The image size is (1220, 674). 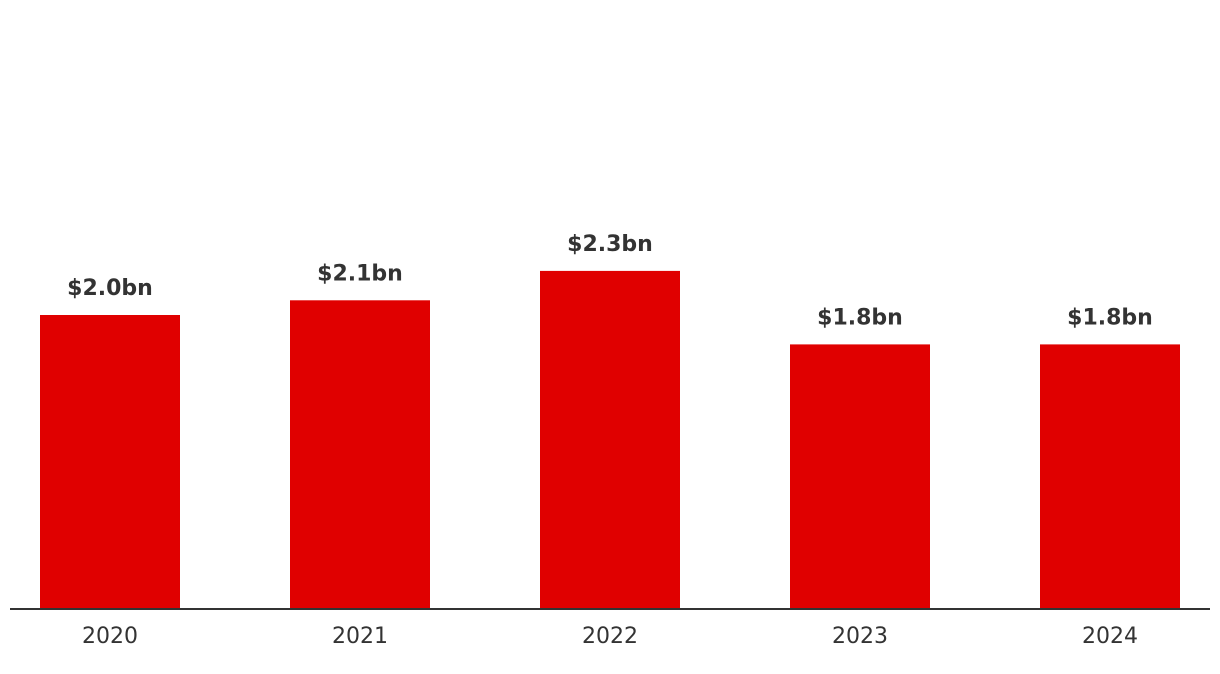 I want to click on x-tick-label-2020: 2020, so click(x=110, y=636).